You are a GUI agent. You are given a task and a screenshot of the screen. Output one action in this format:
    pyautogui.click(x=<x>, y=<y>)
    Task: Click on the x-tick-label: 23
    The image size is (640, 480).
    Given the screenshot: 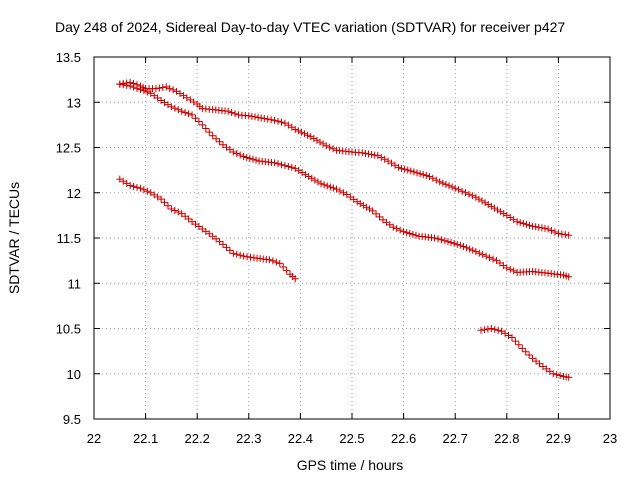 What is the action you would take?
    pyautogui.click(x=610, y=438)
    